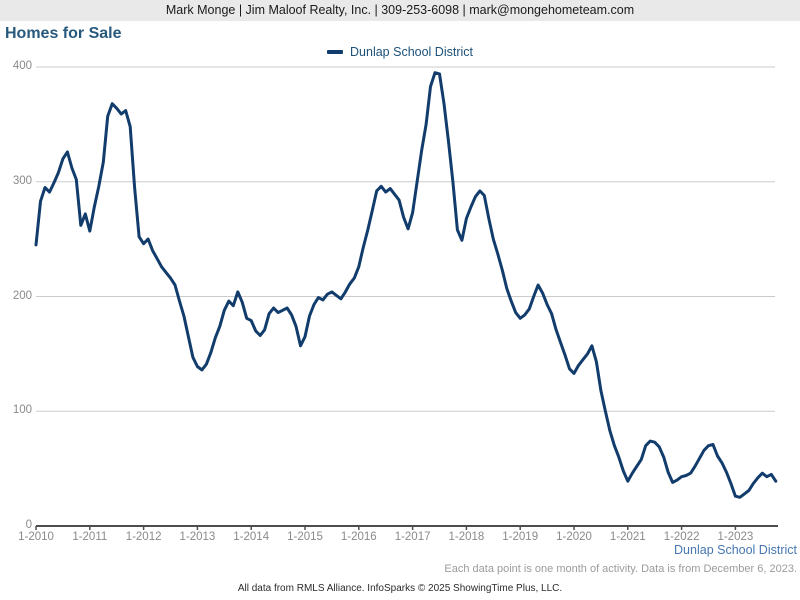 The height and width of the screenshot is (600, 800). What do you see at coordinates (358, 537) in the screenshot?
I see `x-tick-label: 1-2016` at bounding box center [358, 537].